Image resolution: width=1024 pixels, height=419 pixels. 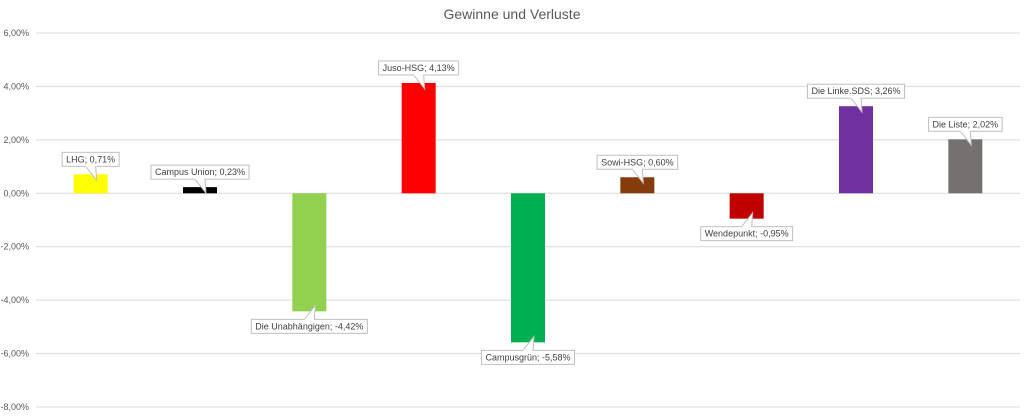 I want to click on data-label-text: Sowi-HSG; 0,60%, so click(x=637, y=162).